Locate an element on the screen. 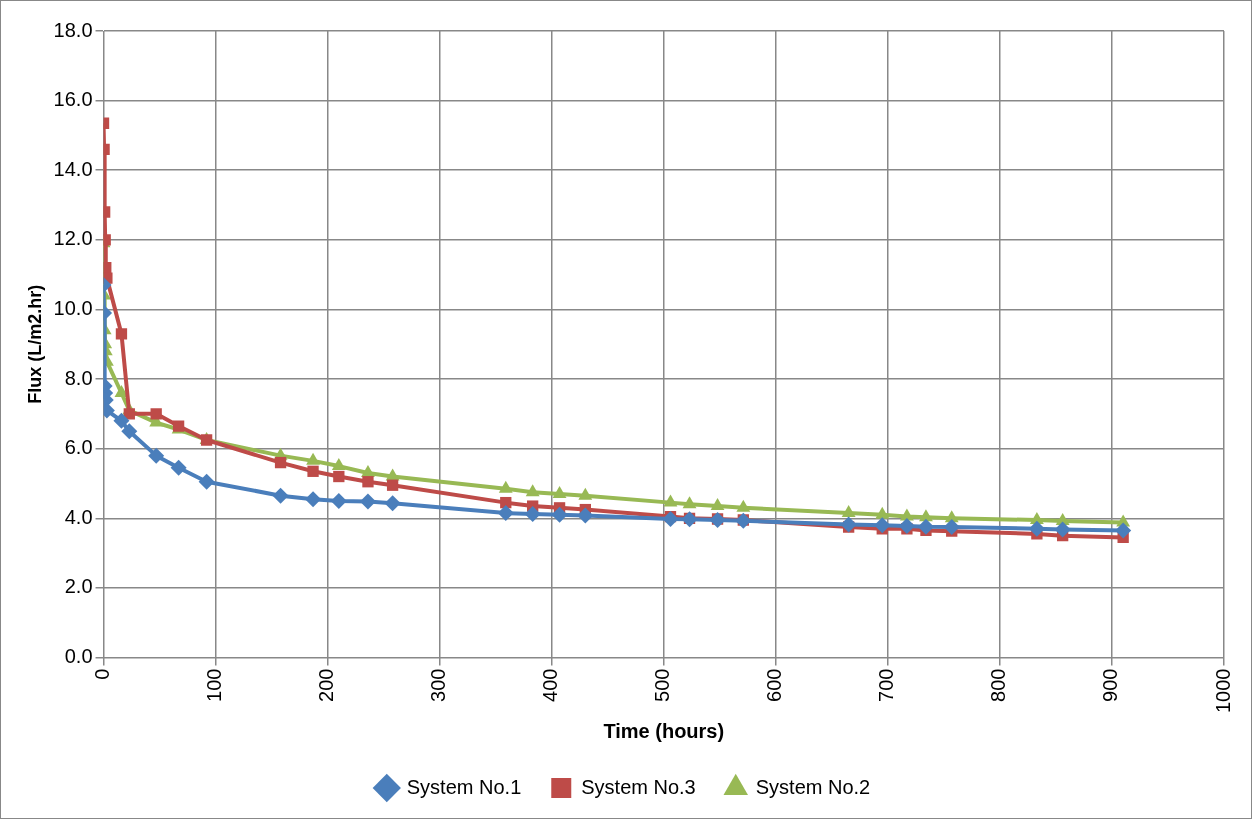 The width and height of the screenshot is (1252, 819). y-tick-label: 0.0 is located at coordinates (78, 656).